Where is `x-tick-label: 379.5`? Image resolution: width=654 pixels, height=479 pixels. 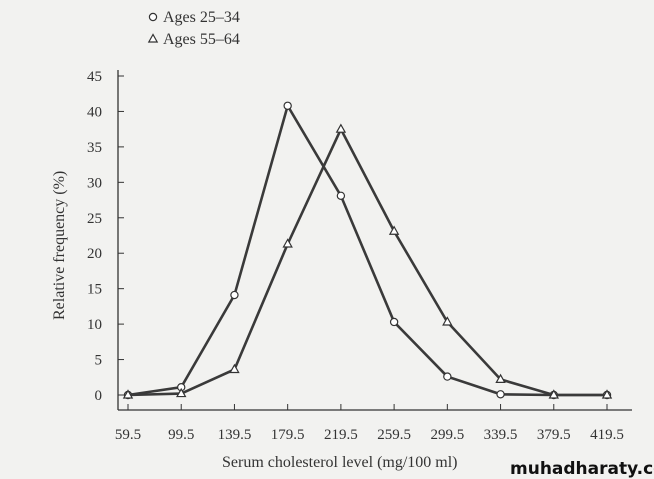
x-tick-label: 379.5 is located at coordinates (554, 435).